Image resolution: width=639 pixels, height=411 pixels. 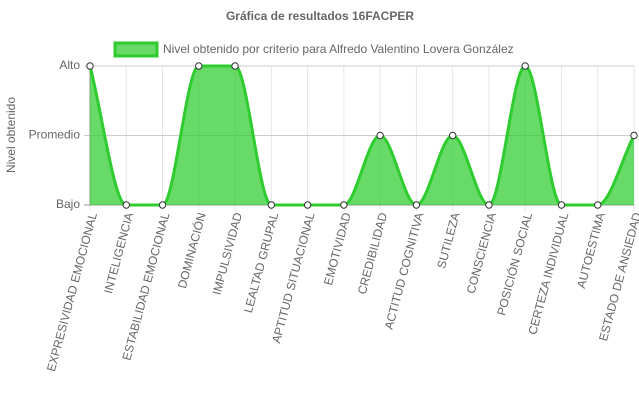 What do you see at coordinates (191, 250) in the screenshot?
I see `x-tick-label: DOMINACIÓN` at bounding box center [191, 250].